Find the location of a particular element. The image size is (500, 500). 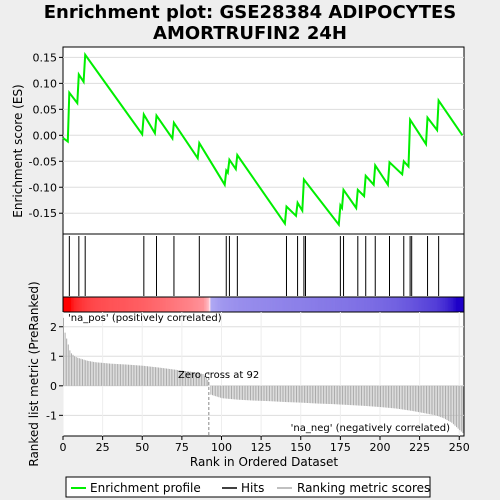

metric-y-axis: 2 1 0 -1 is located at coordinates (54, 371).